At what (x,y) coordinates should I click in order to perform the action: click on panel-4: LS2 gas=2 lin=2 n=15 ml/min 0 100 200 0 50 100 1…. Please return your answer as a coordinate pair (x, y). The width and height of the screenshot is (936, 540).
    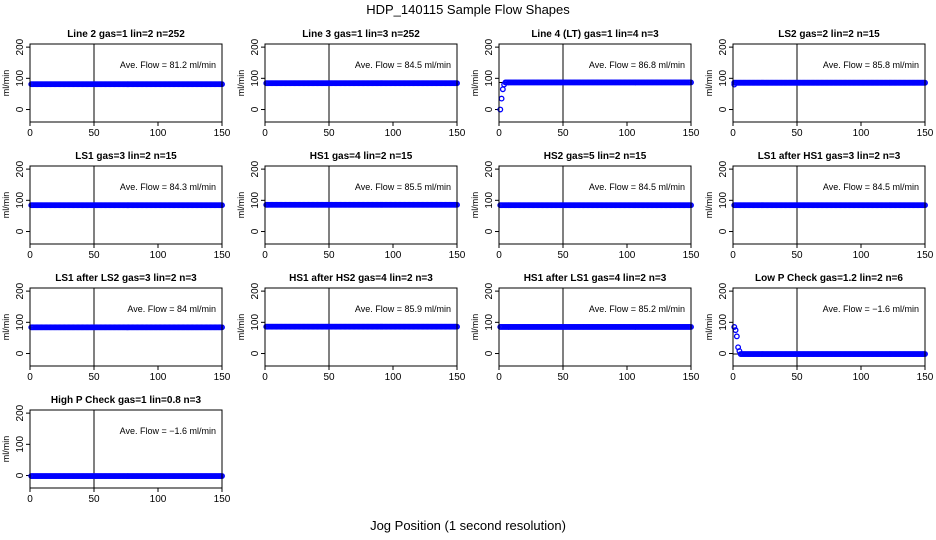
    Looking at the image, I should click on (819, 84).